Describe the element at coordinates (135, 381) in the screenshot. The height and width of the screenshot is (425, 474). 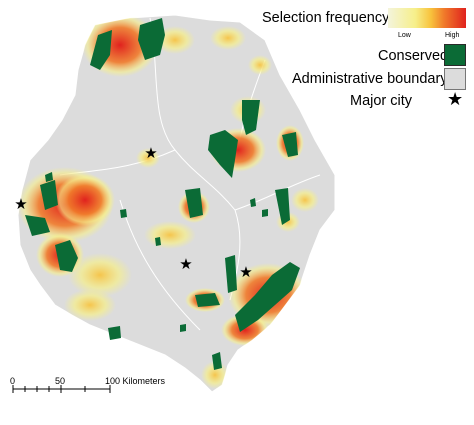
I see `scale-label-100: 100 Kilometers` at that location.